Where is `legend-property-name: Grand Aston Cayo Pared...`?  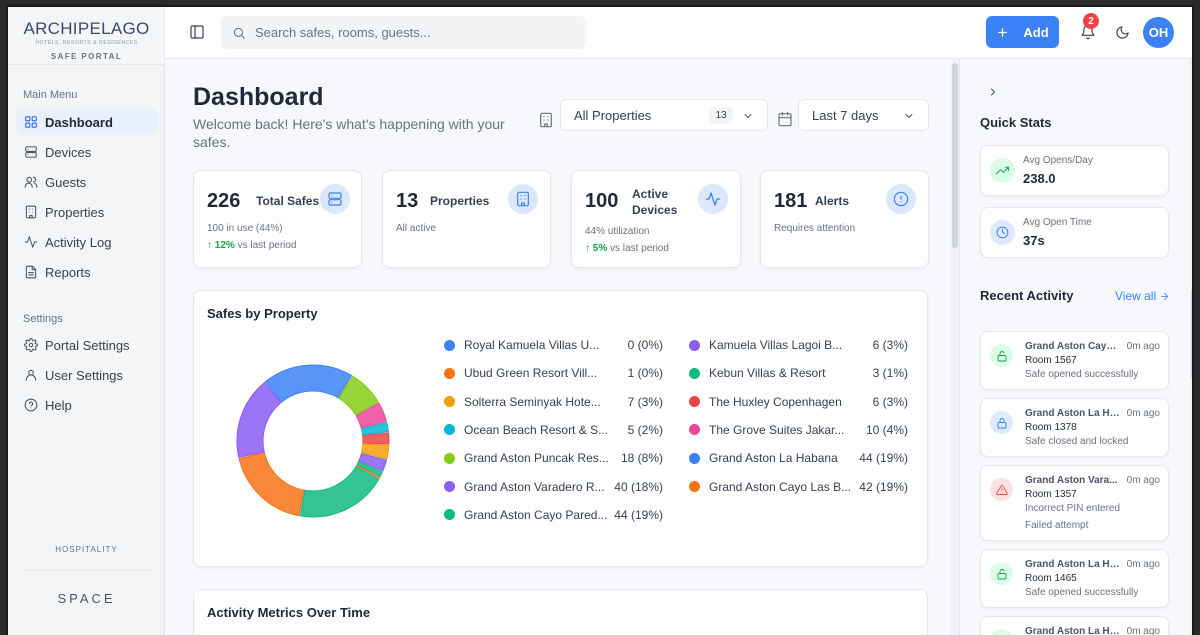 legend-property-name: Grand Aston Cayo Pared... is located at coordinates (536, 514).